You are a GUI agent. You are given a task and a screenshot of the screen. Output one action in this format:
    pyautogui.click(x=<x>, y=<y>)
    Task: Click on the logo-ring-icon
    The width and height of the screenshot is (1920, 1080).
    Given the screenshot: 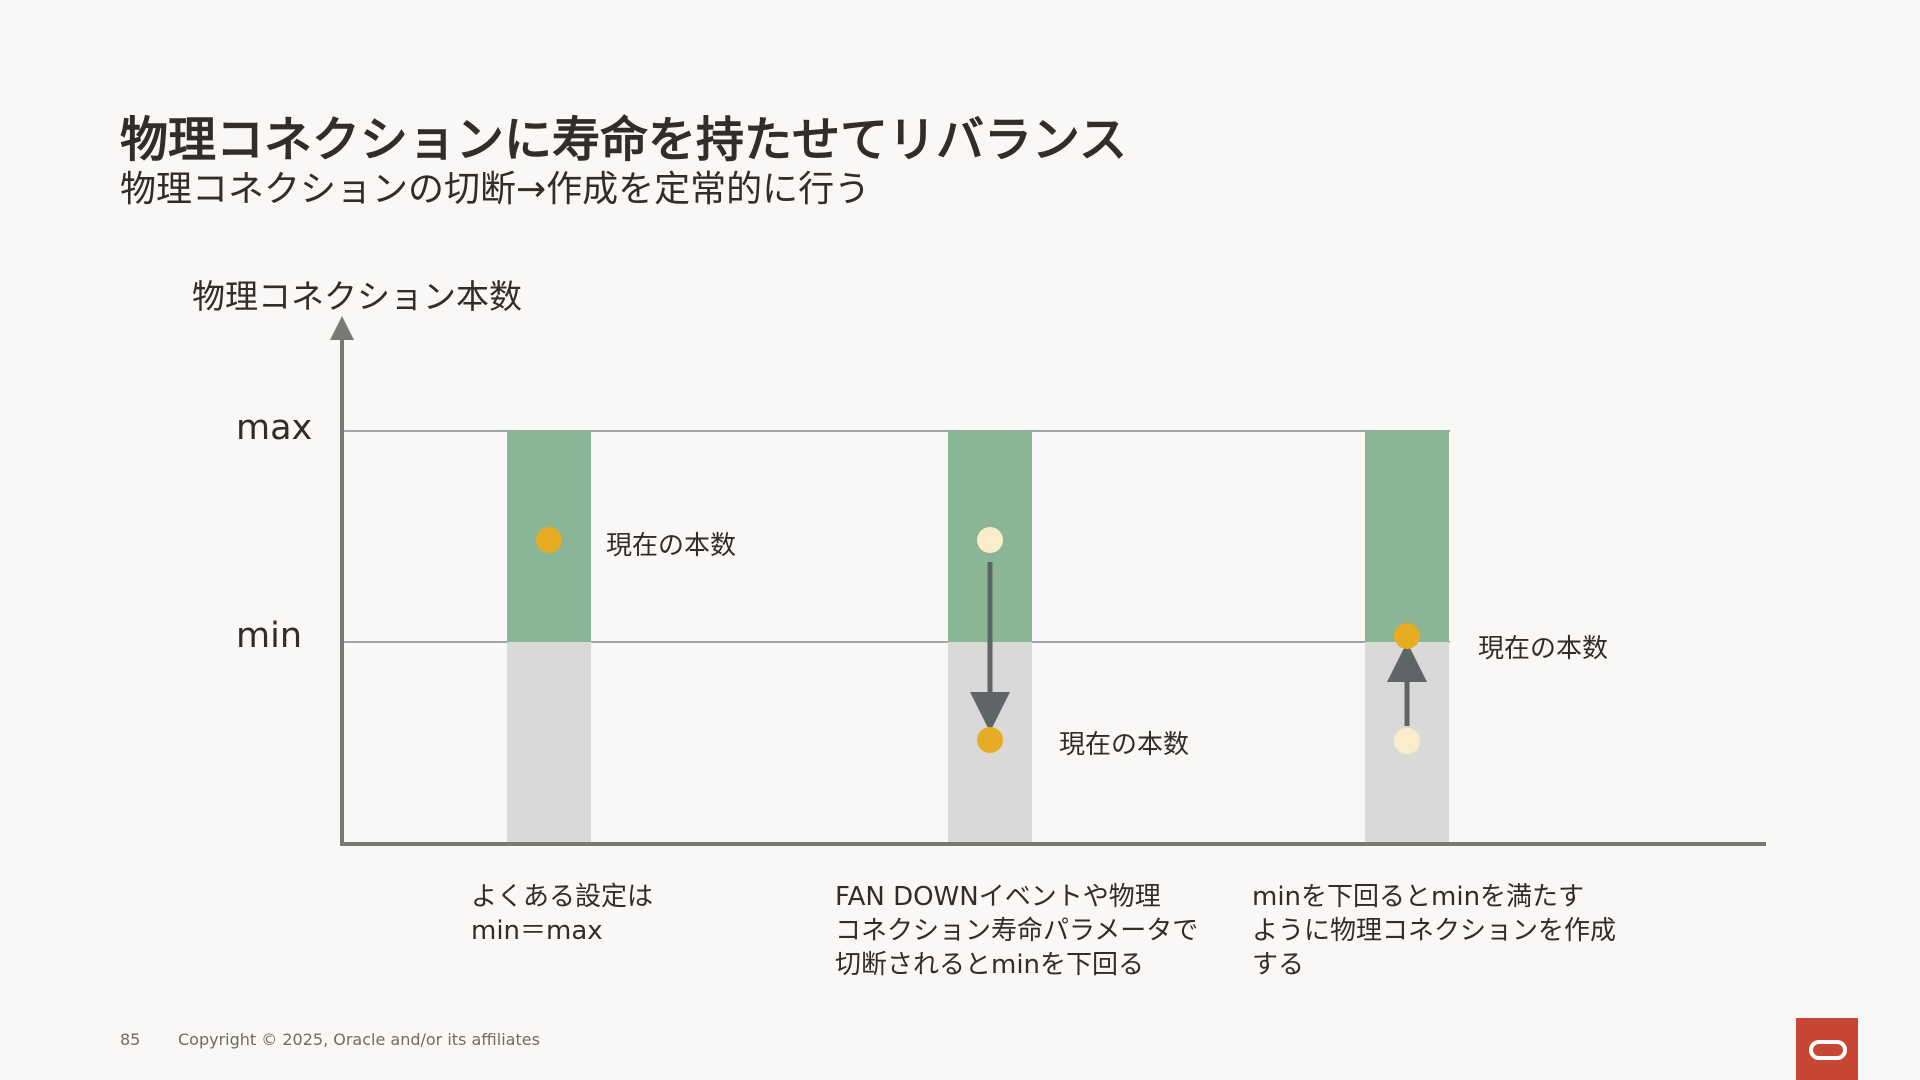 What is the action you would take?
    pyautogui.click(x=1828, y=1050)
    